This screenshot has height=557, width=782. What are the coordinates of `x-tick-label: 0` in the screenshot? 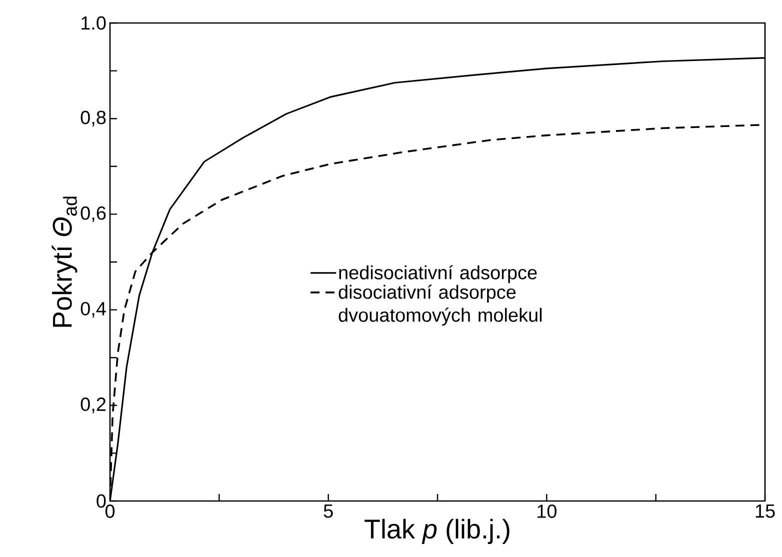 It's located at (110, 511).